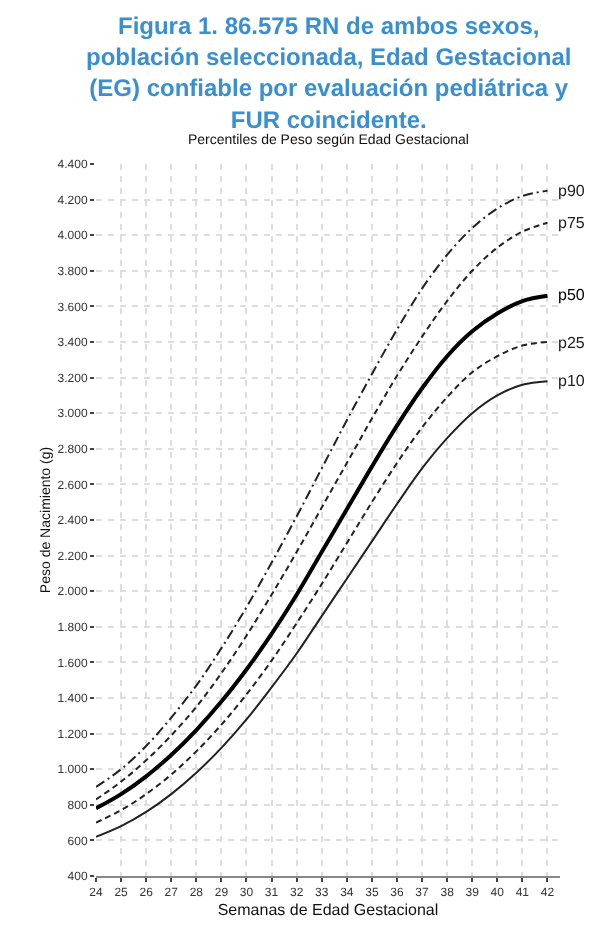 This screenshot has width=600, height=940. What do you see at coordinates (572, 381) in the screenshot?
I see `series-label: p10` at bounding box center [572, 381].